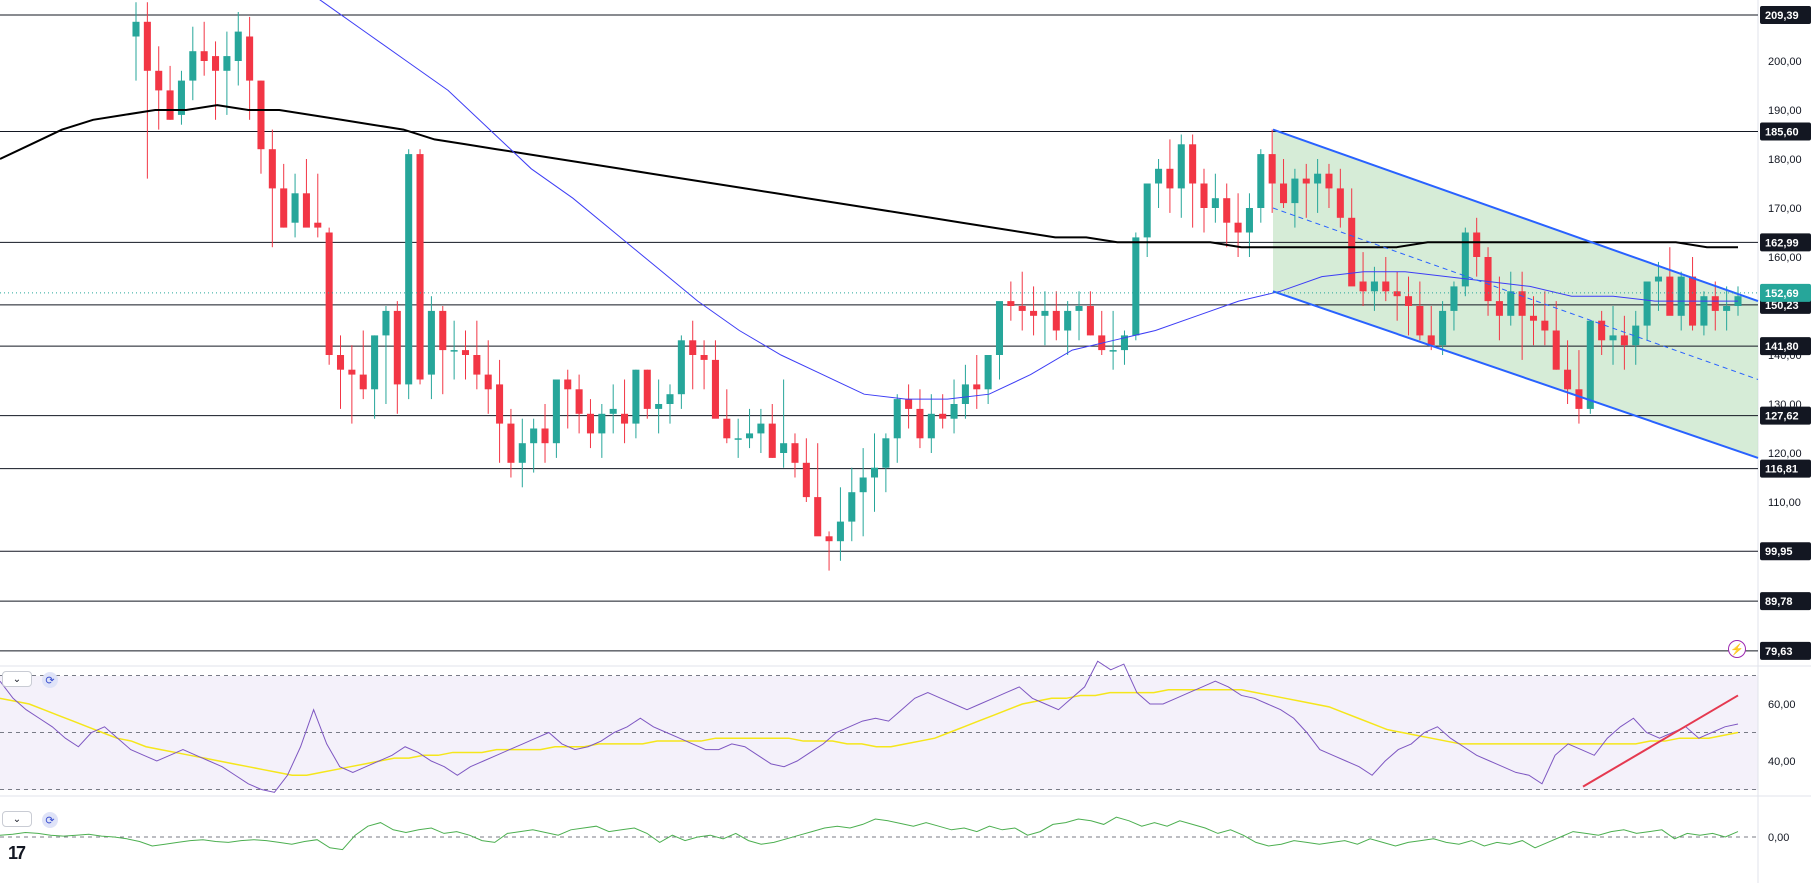  I want to click on osc-sync-icon: ⟳, so click(50, 820).